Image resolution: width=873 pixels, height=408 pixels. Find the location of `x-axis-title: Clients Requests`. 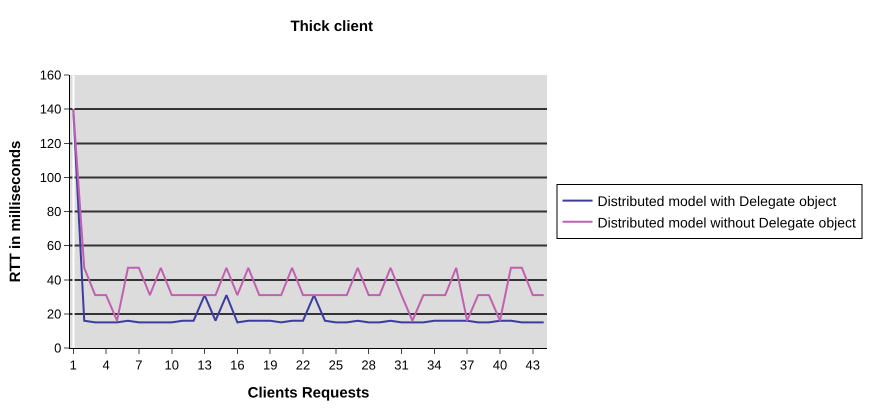

x-axis-title: Clients Requests is located at coordinates (309, 393).